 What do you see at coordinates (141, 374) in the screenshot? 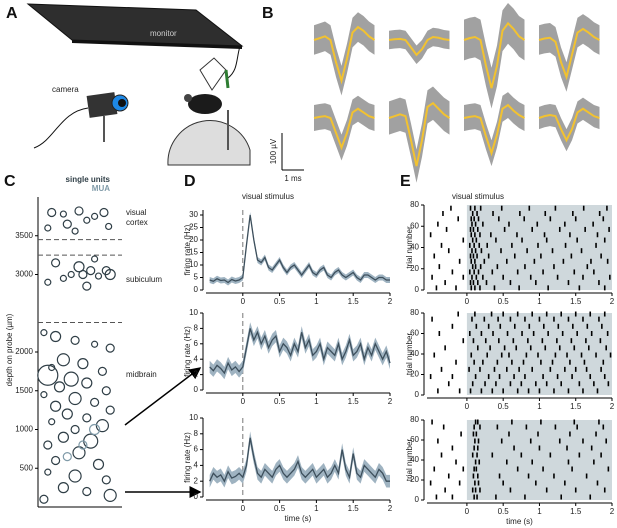
I see `region-label: midbrain` at bounding box center [141, 374].